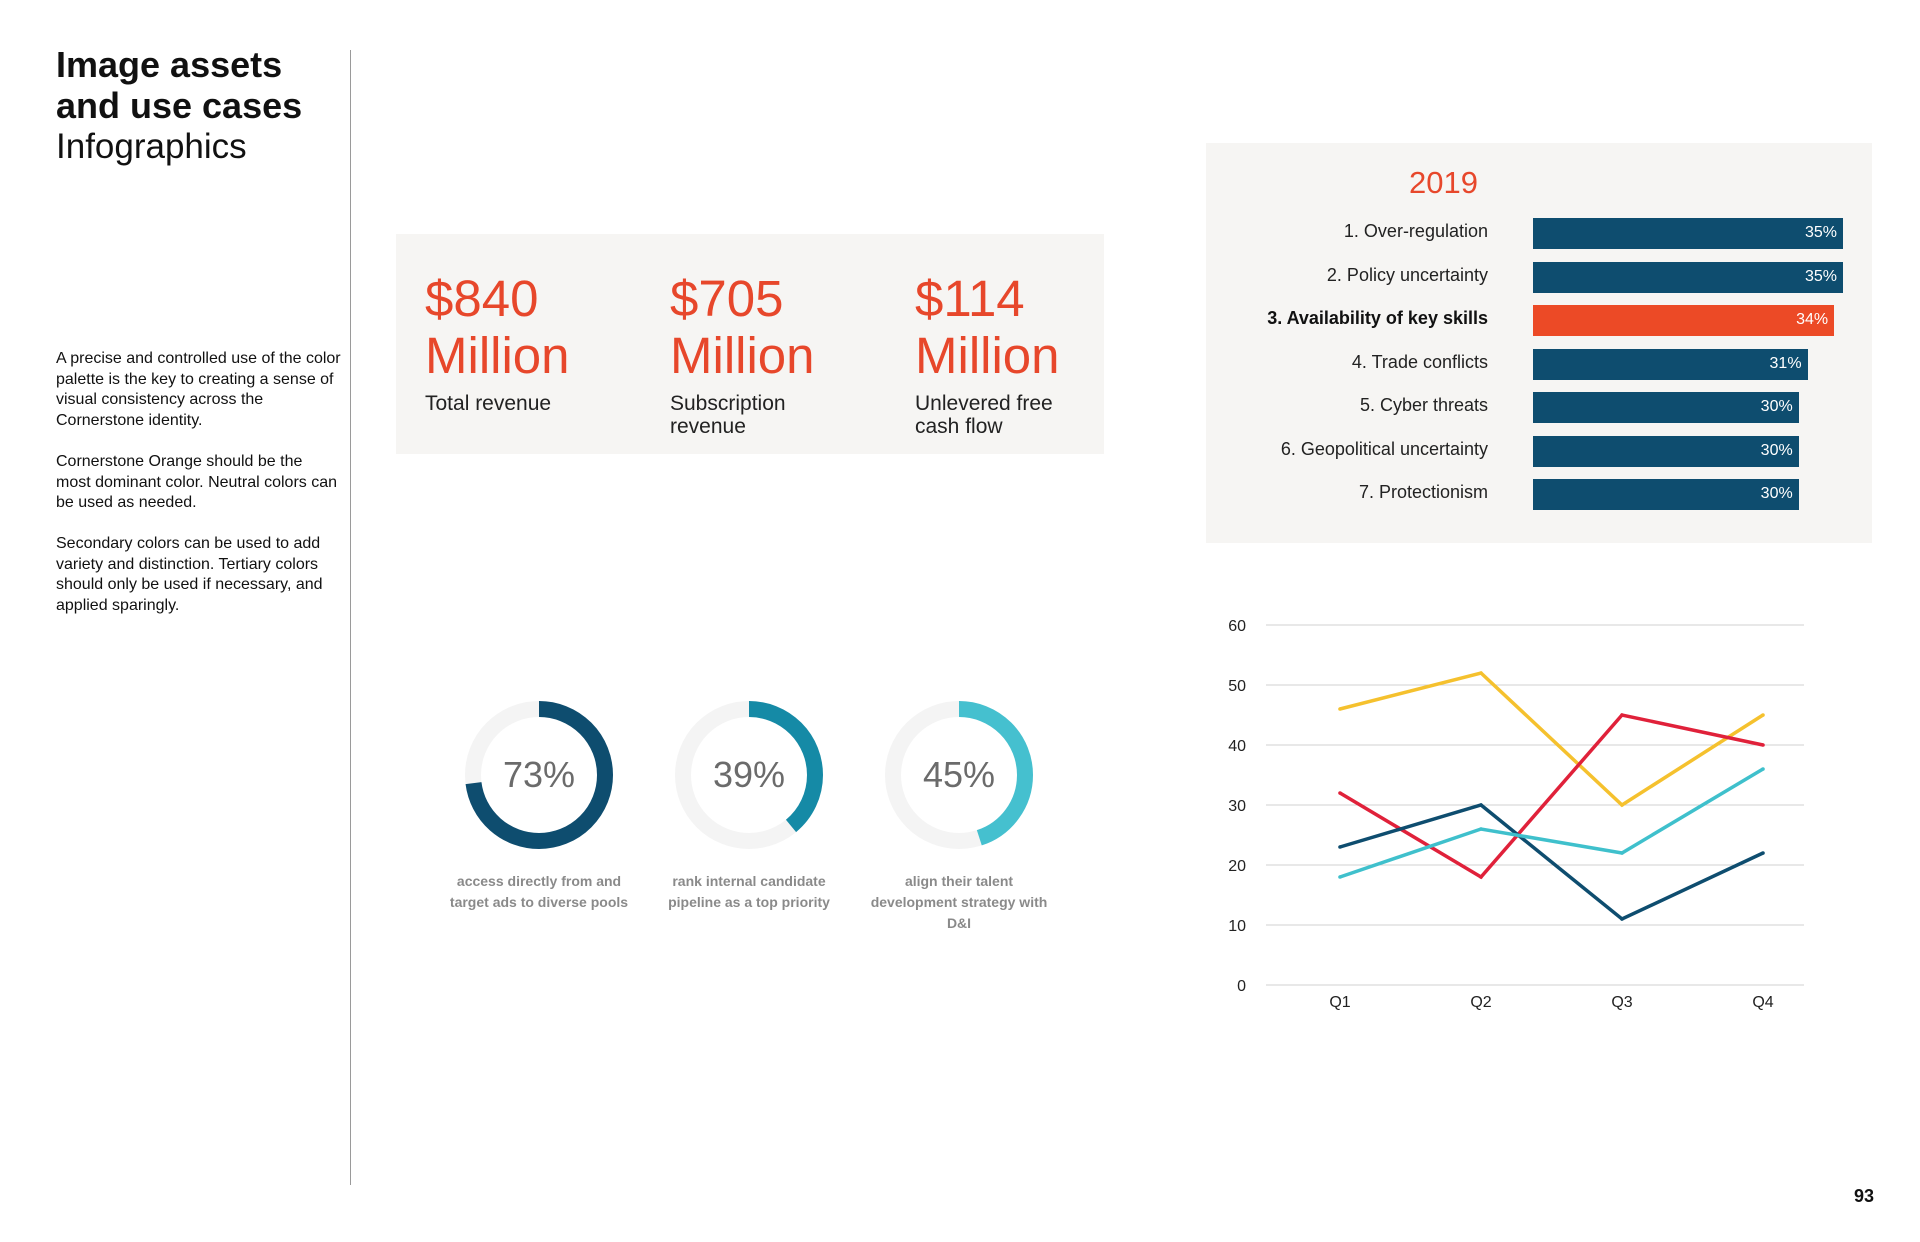 The height and width of the screenshot is (1242, 1920). What do you see at coordinates (179, 85) in the screenshot?
I see `page-title: Image assets and use cases` at bounding box center [179, 85].